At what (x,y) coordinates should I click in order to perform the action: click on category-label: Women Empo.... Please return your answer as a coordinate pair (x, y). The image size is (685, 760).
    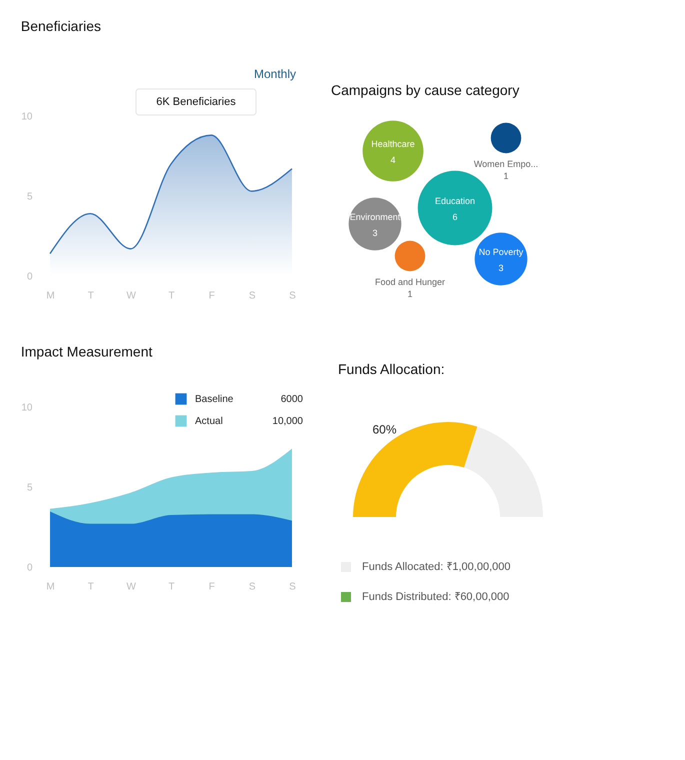
    Looking at the image, I should click on (506, 164).